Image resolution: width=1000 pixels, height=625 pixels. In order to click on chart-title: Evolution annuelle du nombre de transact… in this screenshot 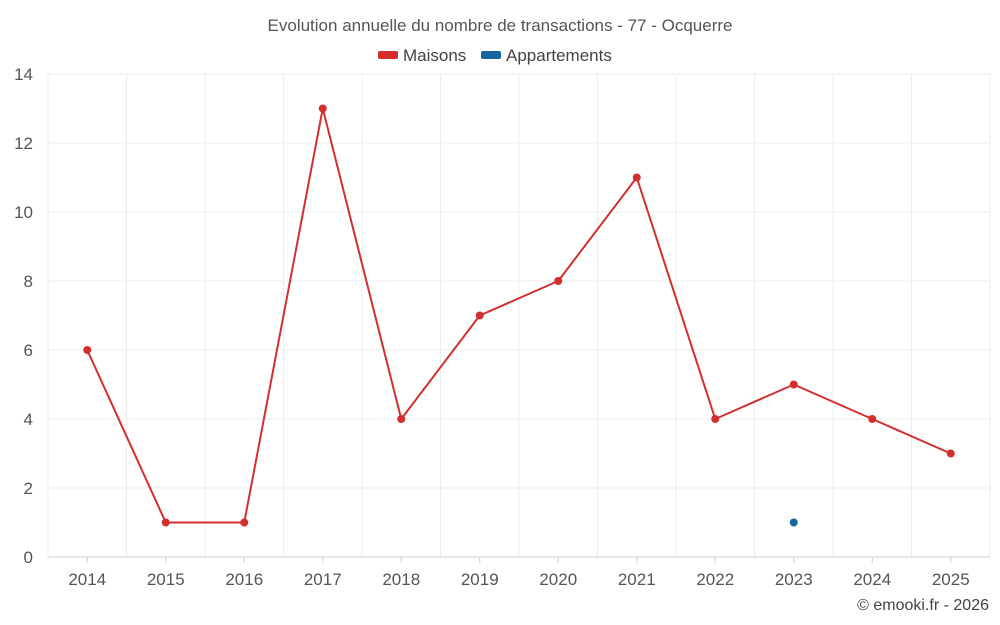, I will do `click(500, 25)`.